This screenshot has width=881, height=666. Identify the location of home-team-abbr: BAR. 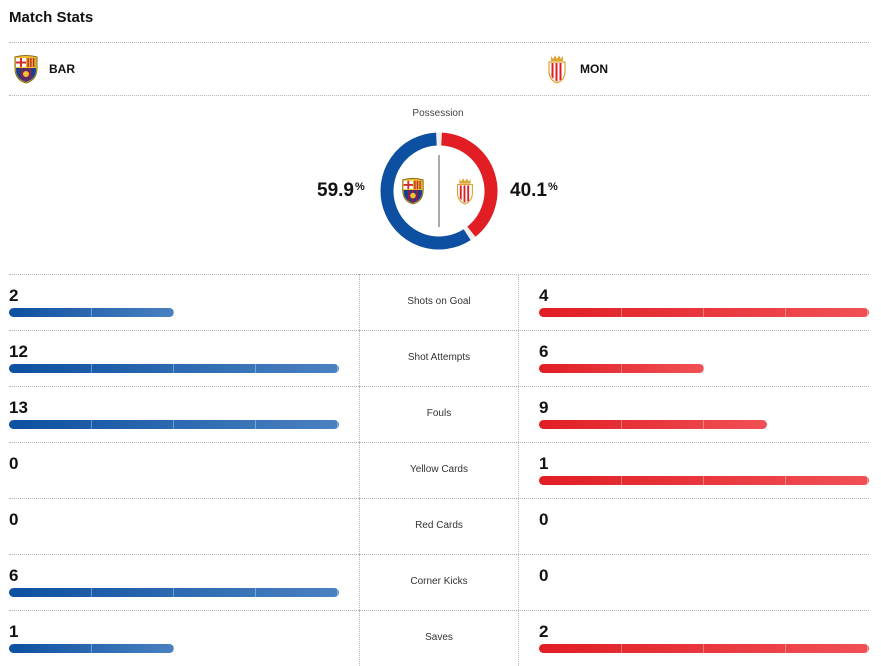
(62, 69).